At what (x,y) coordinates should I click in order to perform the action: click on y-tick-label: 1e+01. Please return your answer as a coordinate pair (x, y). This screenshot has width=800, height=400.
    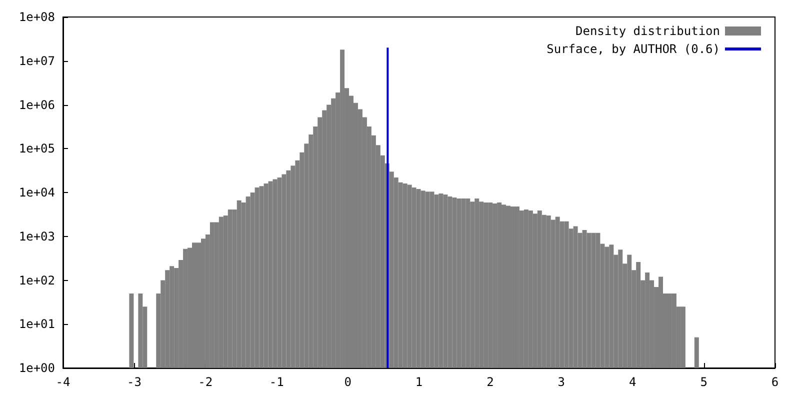
    Looking at the image, I should click on (36, 324).